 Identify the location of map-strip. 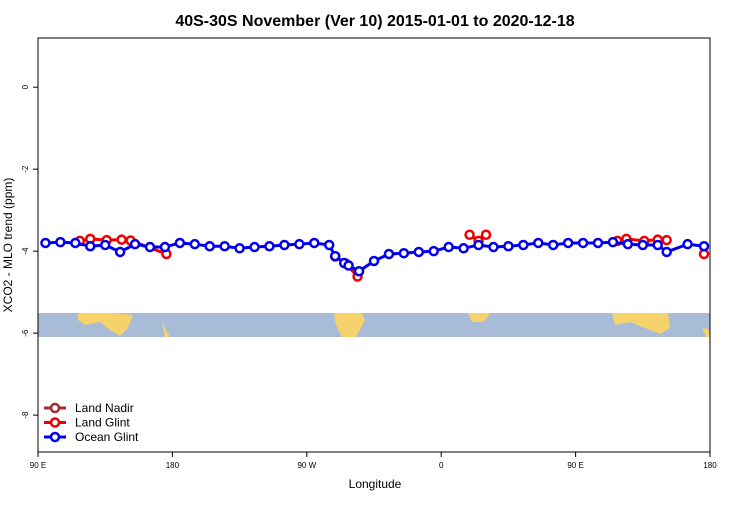
(374, 325).